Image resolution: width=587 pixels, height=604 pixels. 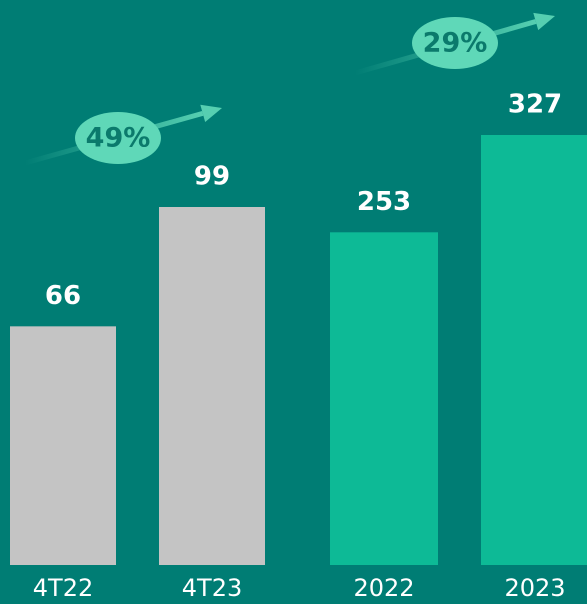 I want to click on value-label: 66, so click(x=63, y=296).